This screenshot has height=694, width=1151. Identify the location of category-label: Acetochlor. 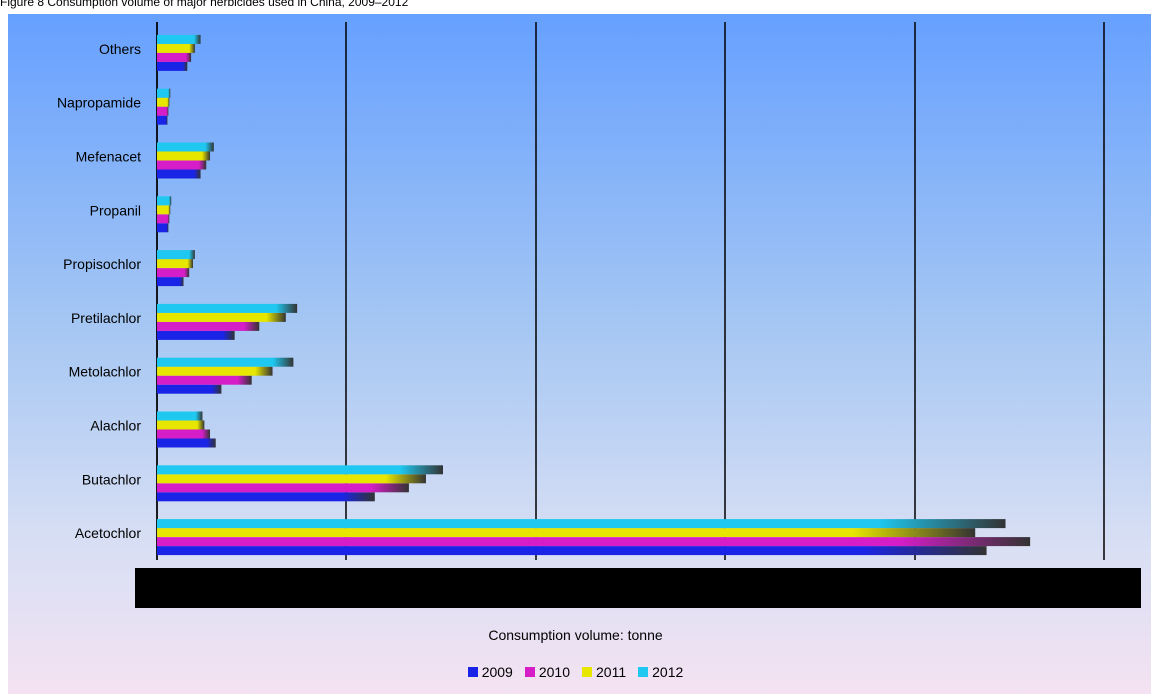
(108, 533).